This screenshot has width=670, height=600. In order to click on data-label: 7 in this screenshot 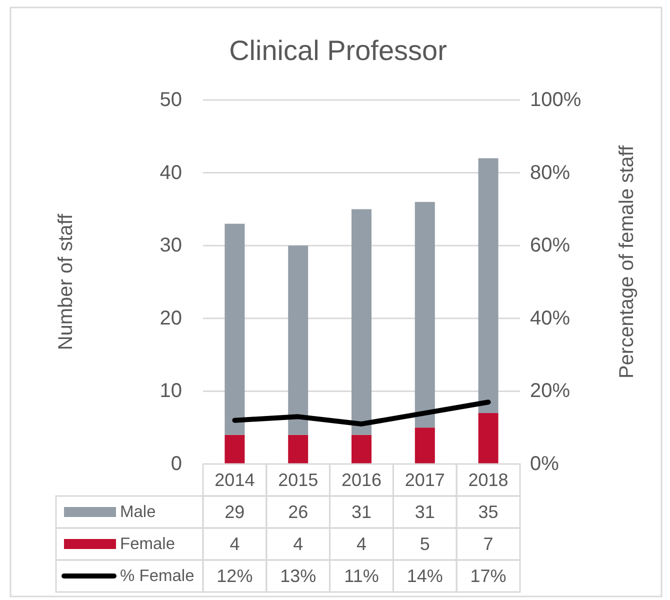, I will do `click(488, 544)`.